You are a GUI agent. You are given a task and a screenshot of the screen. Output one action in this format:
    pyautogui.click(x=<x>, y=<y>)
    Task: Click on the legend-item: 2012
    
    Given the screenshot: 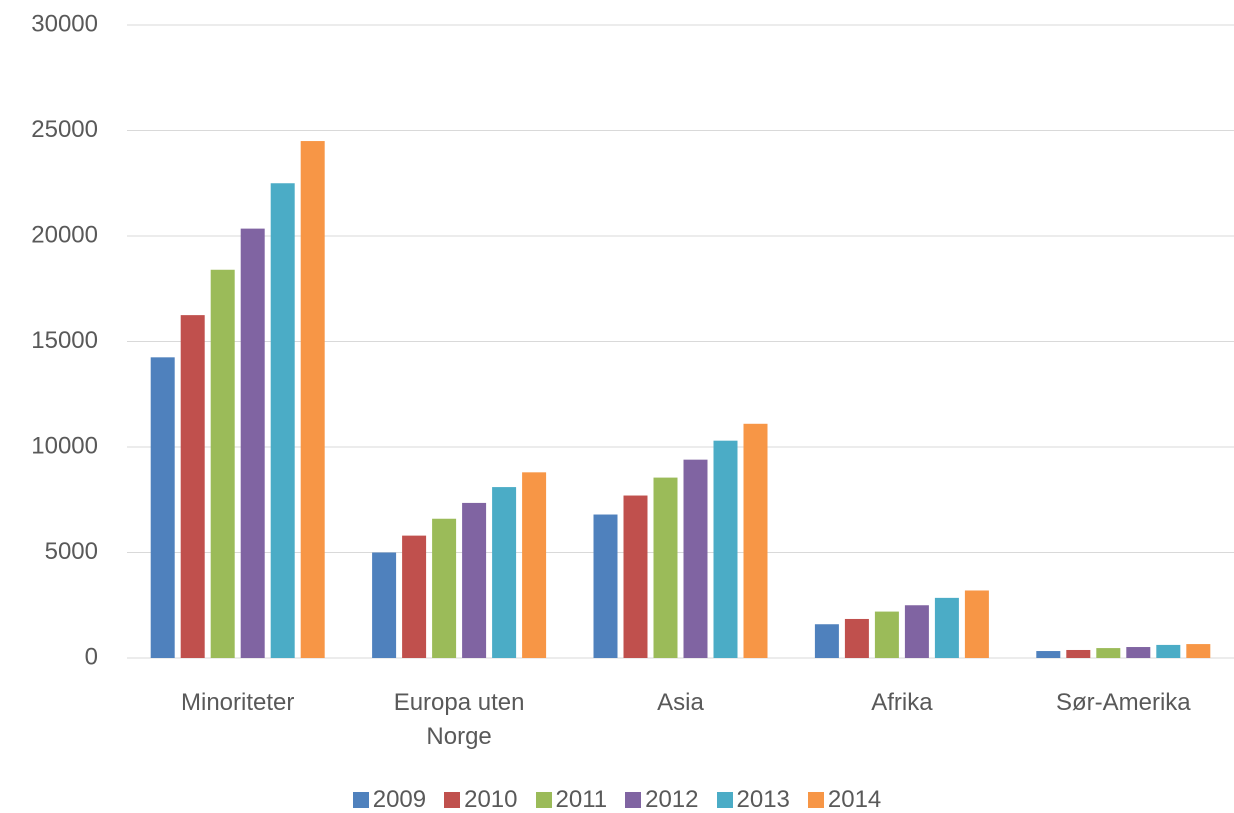 What is the action you would take?
    pyautogui.click(x=662, y=799)
    